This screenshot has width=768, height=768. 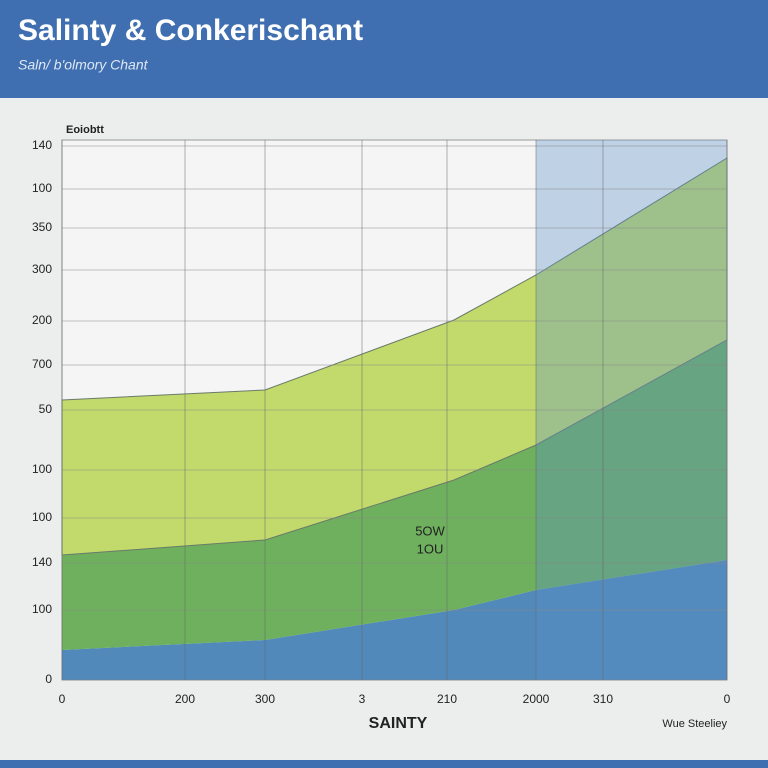 I want to click on y-tick-label: 350, so click(x=42, y=227).